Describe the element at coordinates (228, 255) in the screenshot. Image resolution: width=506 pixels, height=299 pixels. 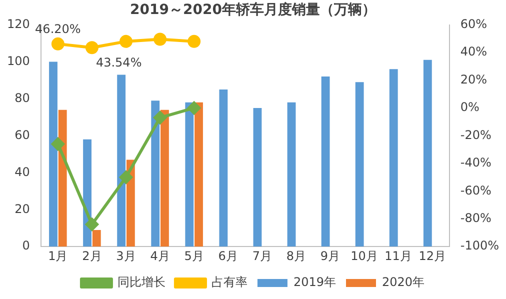
I see `x-tick-label: 6月` at that location.